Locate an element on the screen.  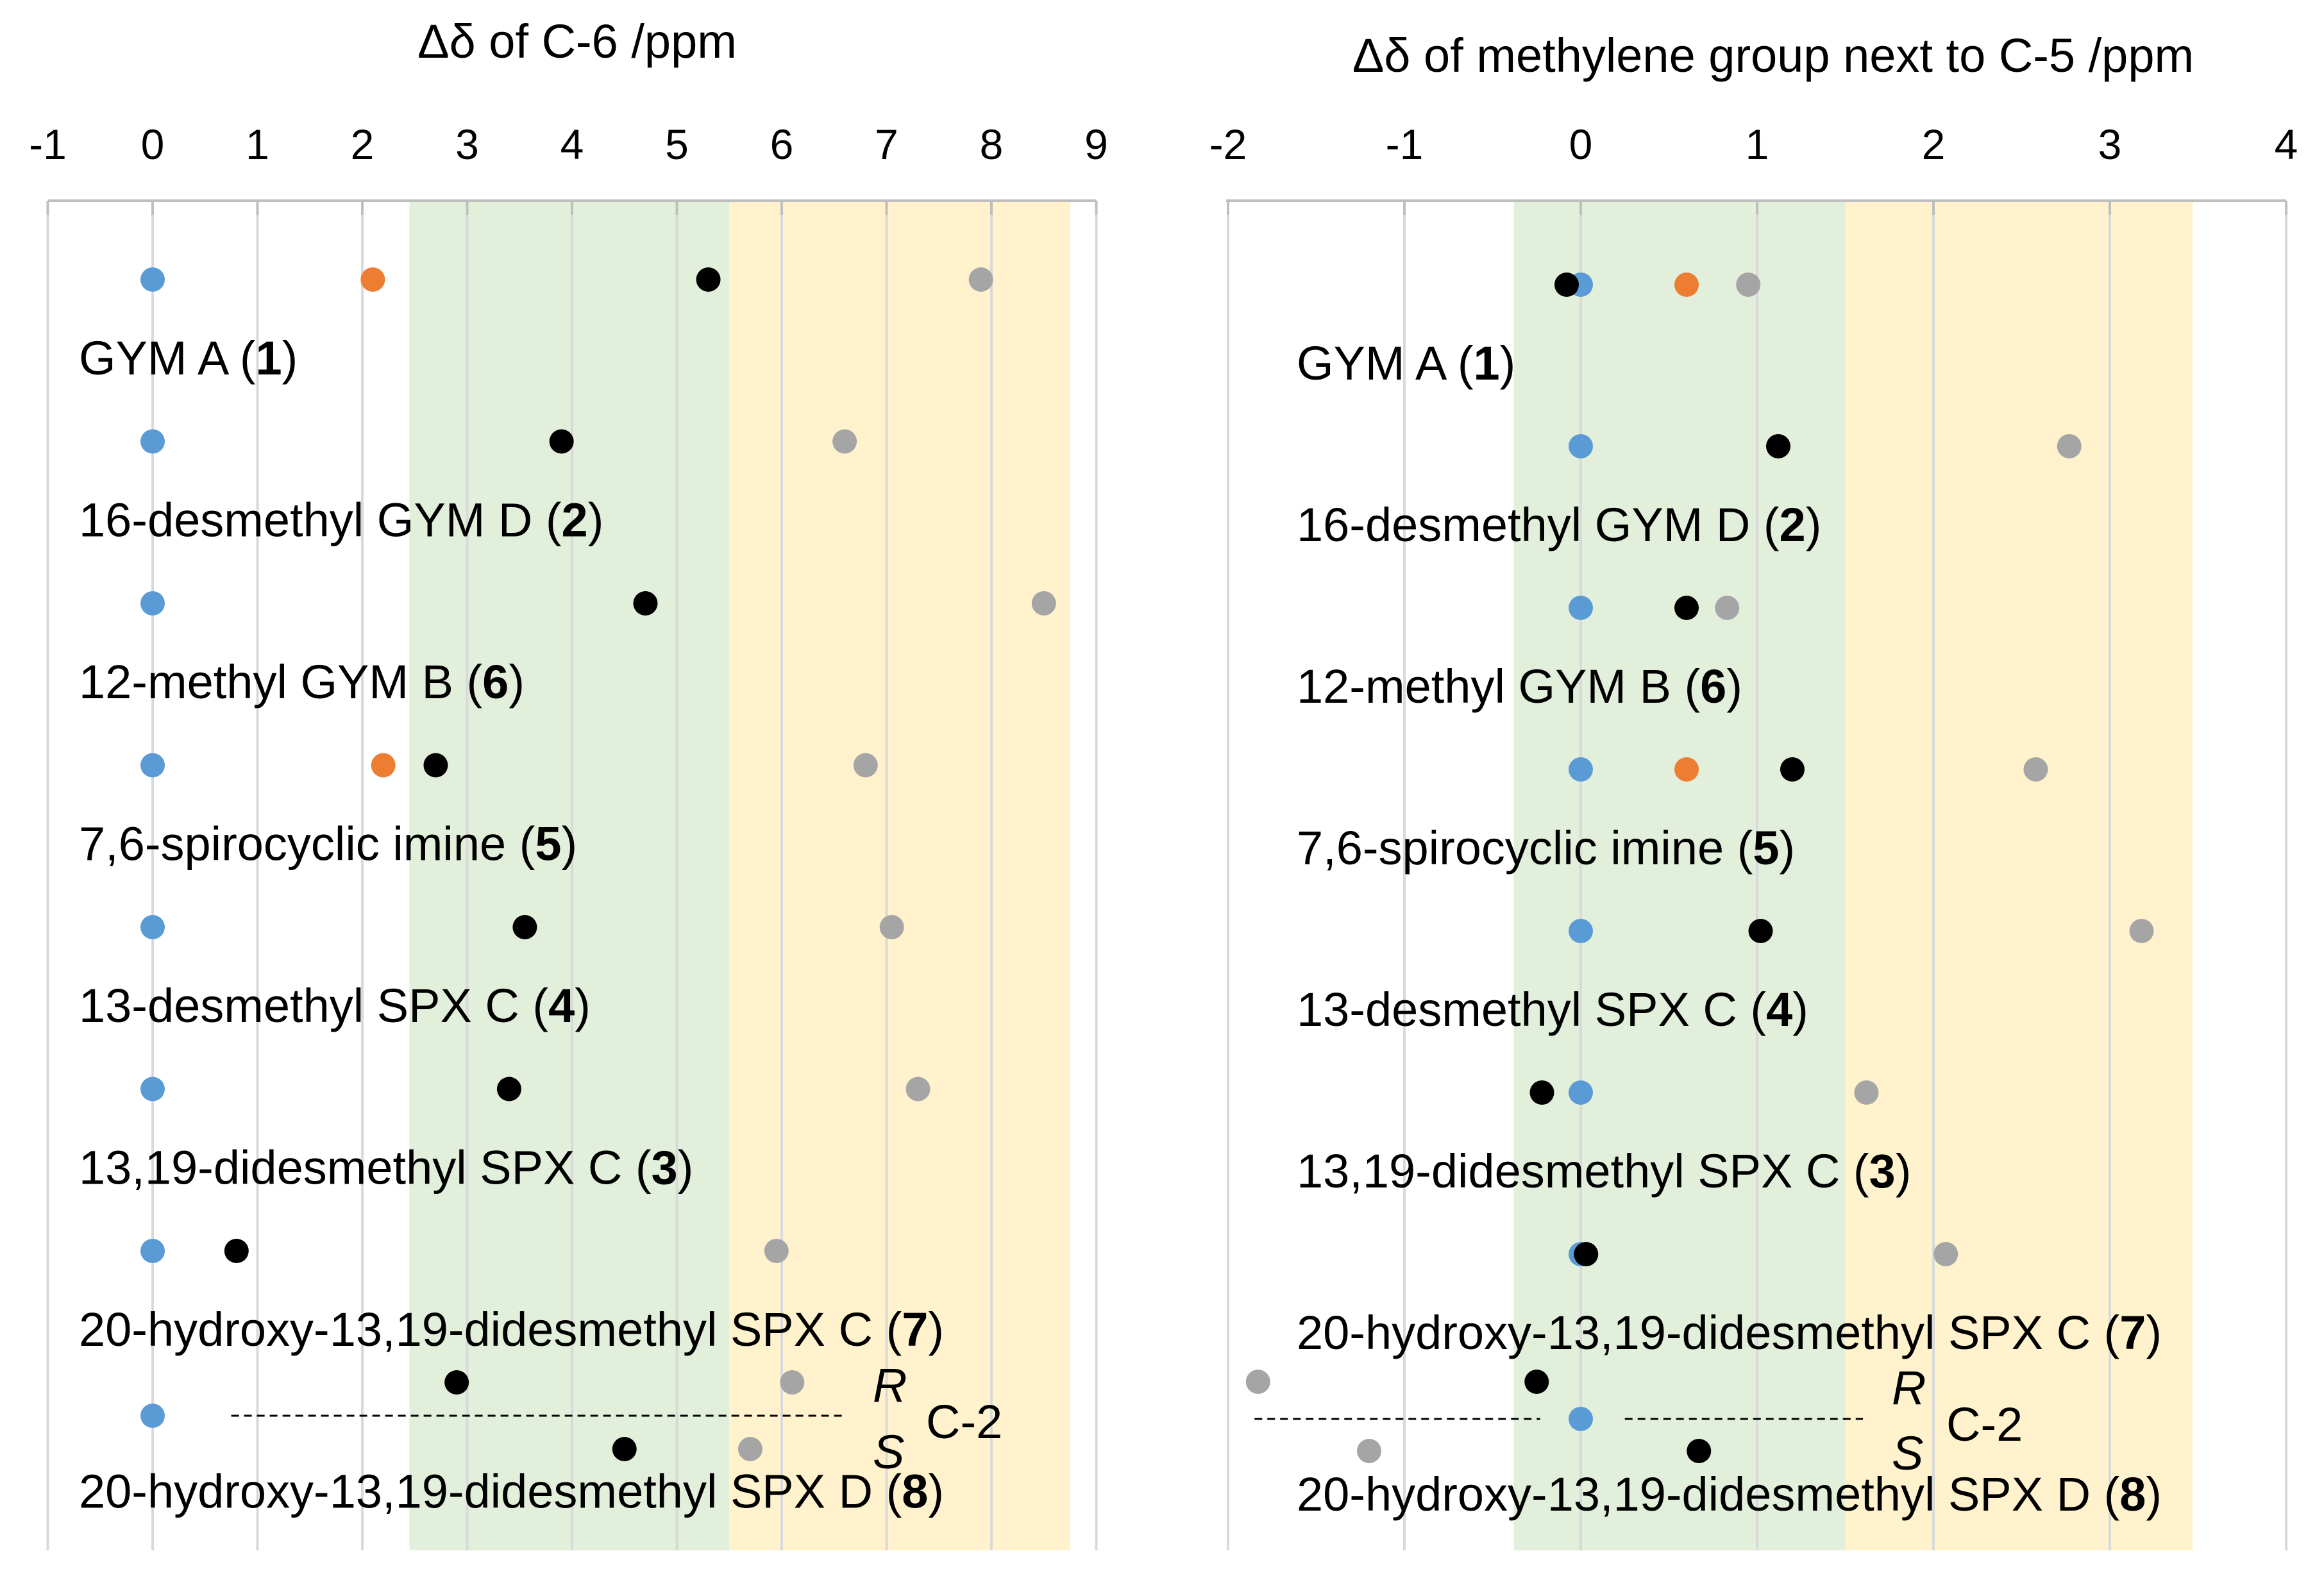
x-tick-label: 0 is located at coordinates (1581, 144).